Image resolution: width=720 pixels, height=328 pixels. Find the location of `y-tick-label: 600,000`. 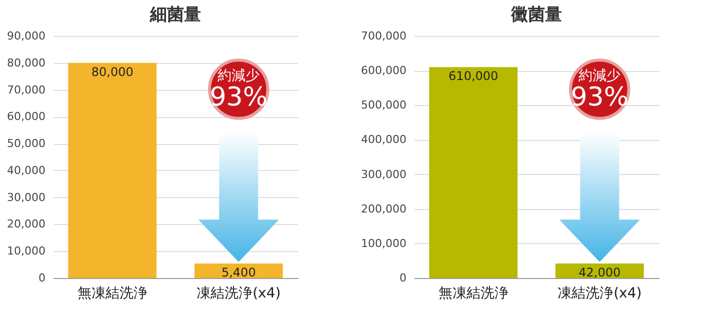

y-tick-label: 600,000 is located at coordinates (383, 71).